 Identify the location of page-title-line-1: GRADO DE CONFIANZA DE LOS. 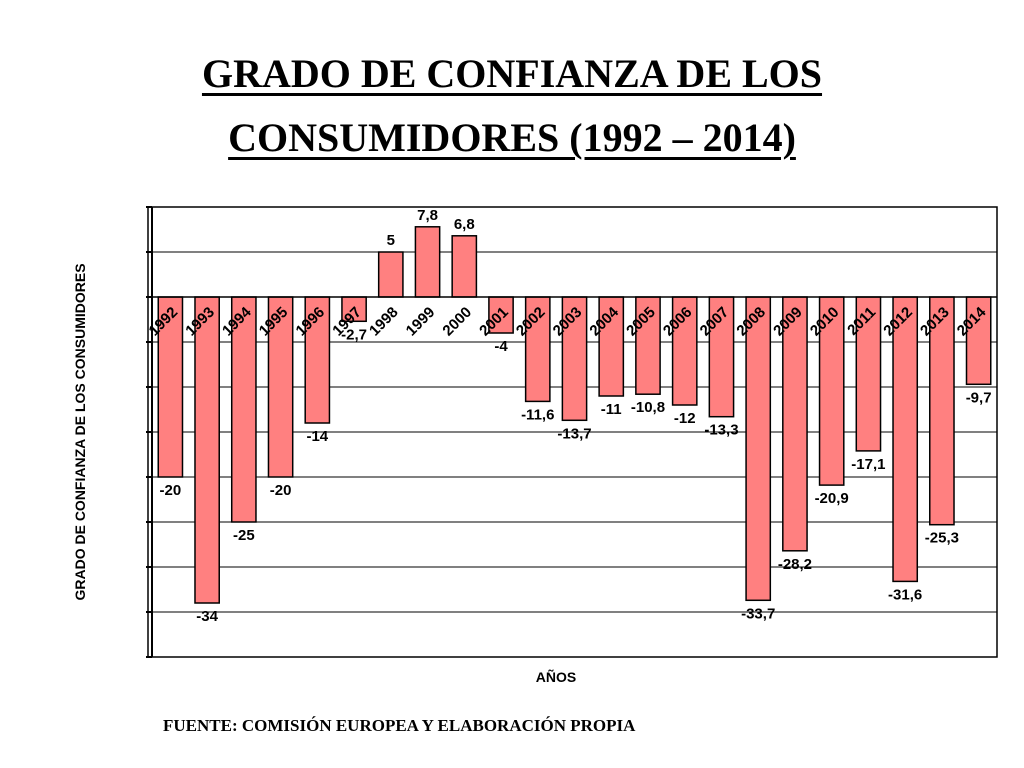
(512, 73).